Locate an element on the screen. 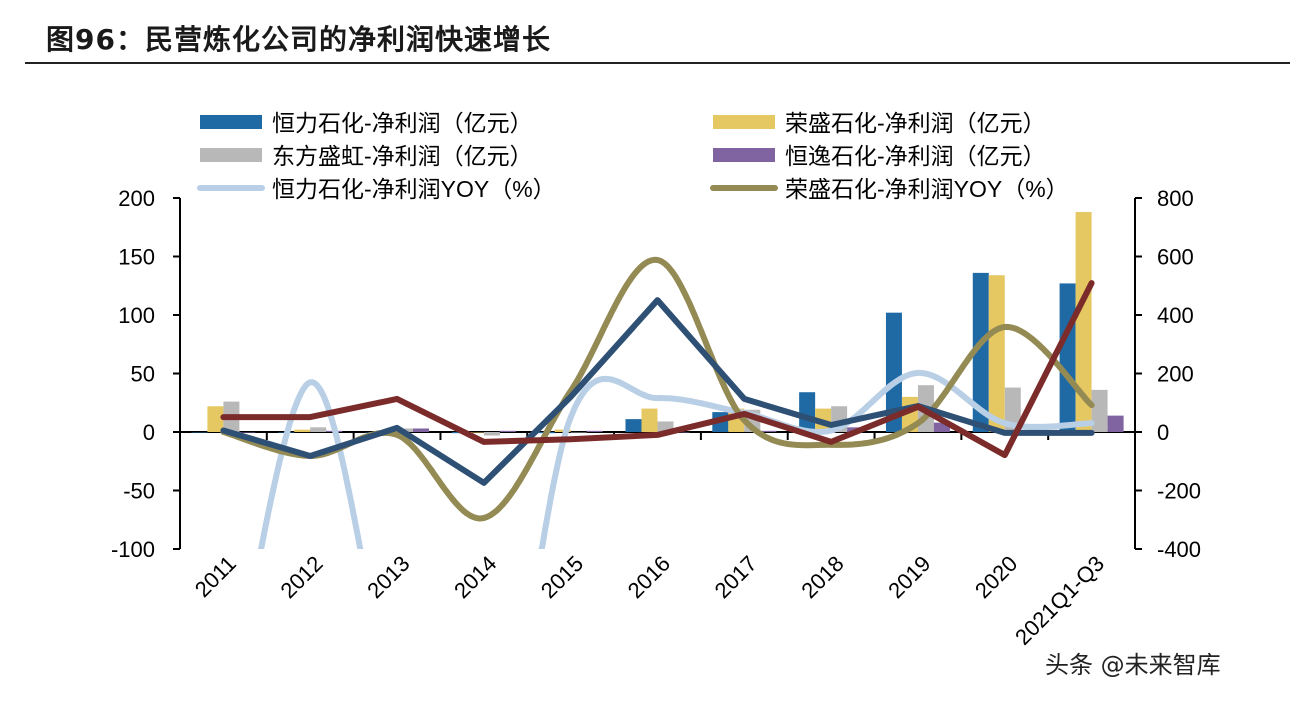 The height and width of the screenshot is (702, 1305). title-divider is located at coordinates (657, 63).